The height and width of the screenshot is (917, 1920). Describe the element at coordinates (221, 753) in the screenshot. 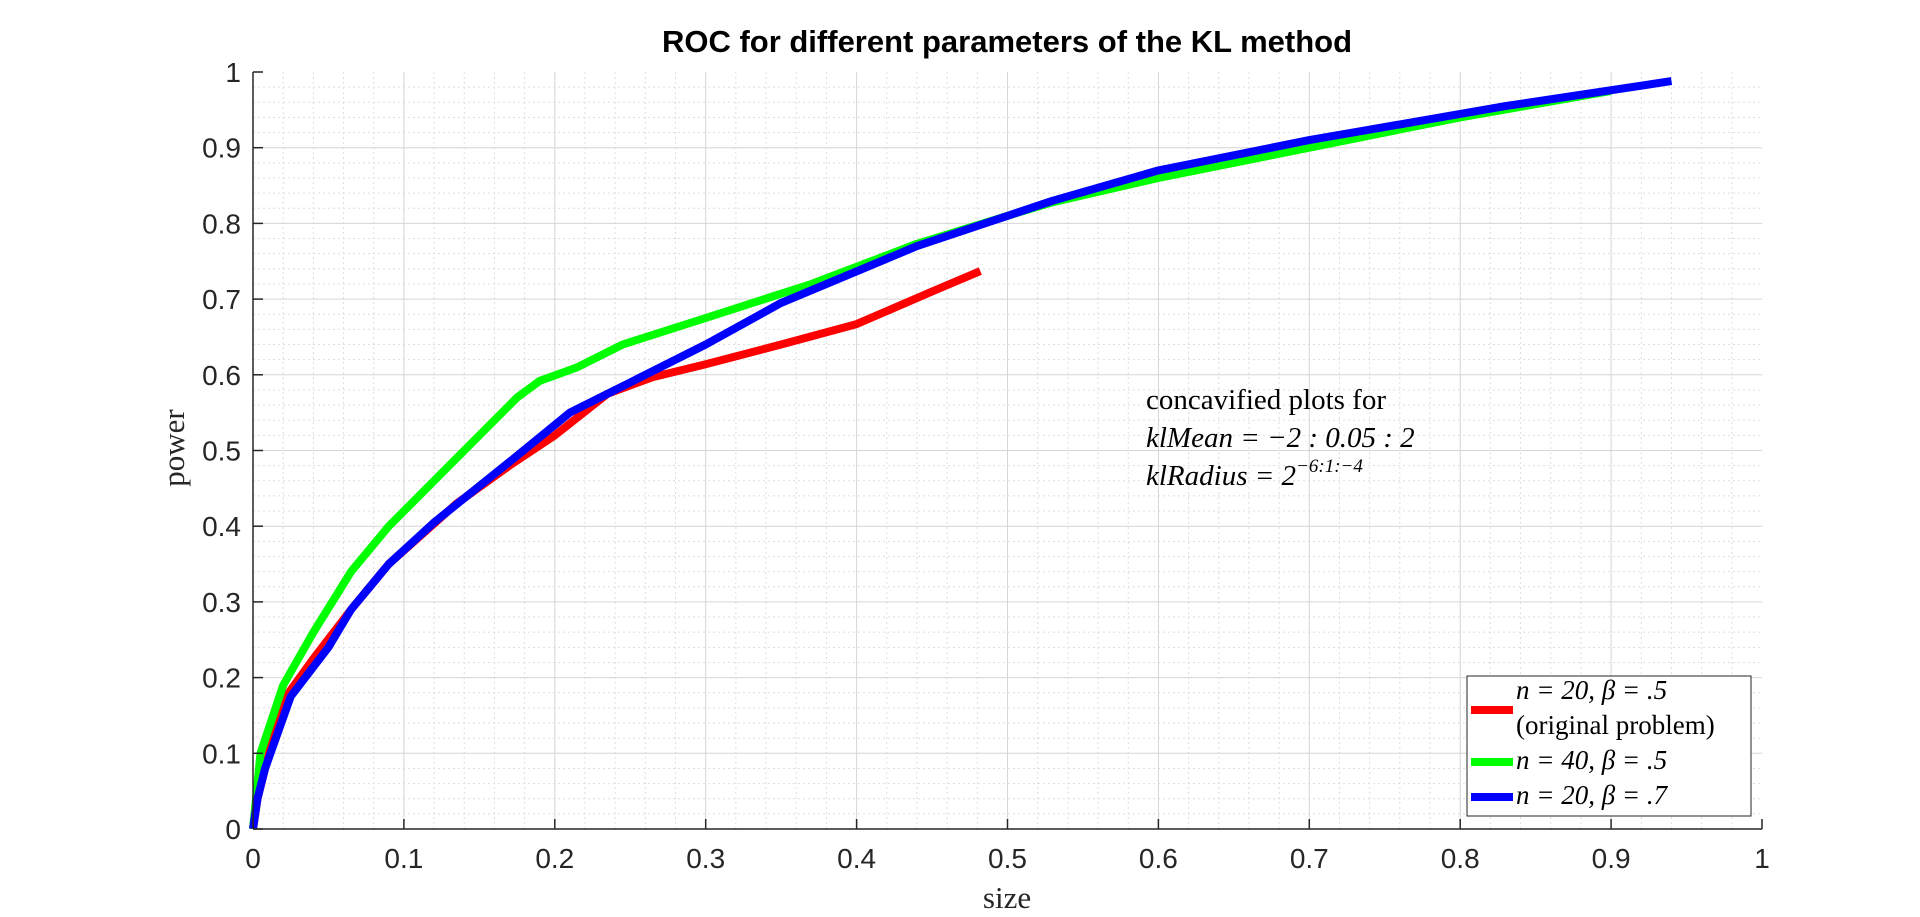

I see `y-tick-label: 0.1` at that location.